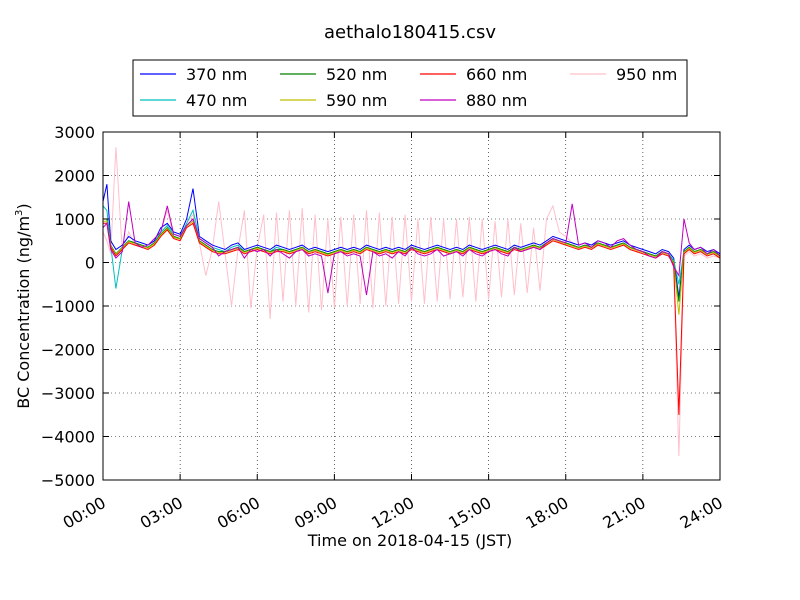 Image resolution: width=800 pixels, height=600 pixels. What do you see at coordinates (23, 206) in the screenshot?
I see `y-axis-label-close: )` at bounding box center [23, 206].